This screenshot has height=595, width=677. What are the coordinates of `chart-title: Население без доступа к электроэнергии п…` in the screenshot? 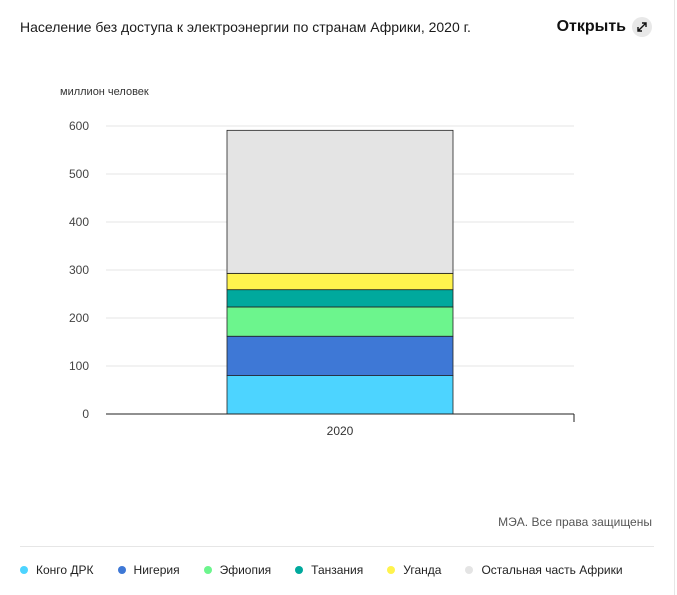 It's located at (245, 27).